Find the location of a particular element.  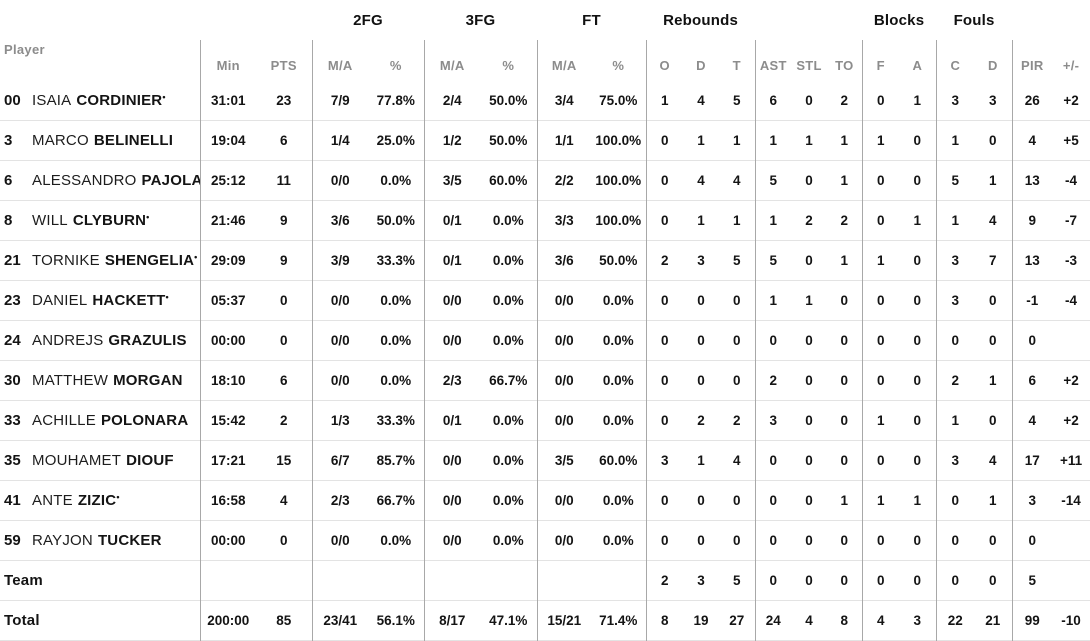

col-header-reb-o: O is located at coordinates (664, 65).